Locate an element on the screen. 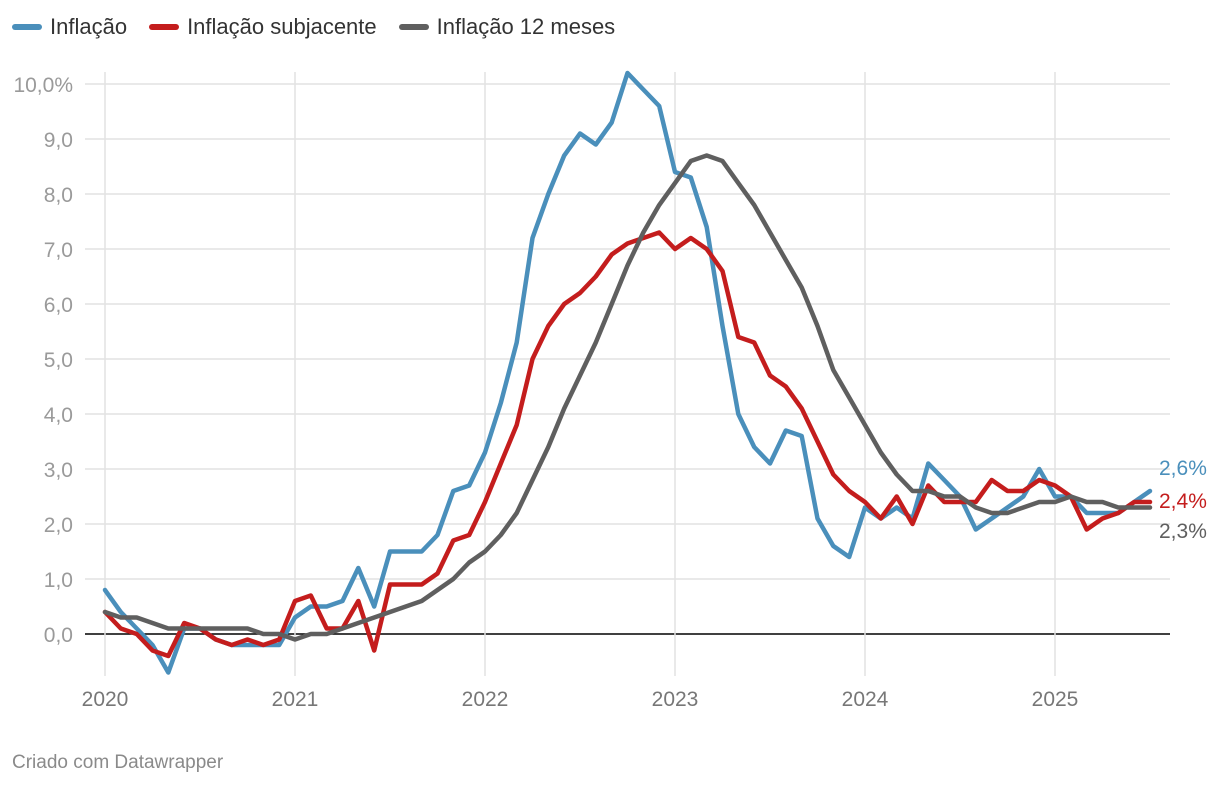  x-tick-label: 2021 is located at coordinates (295, 699).